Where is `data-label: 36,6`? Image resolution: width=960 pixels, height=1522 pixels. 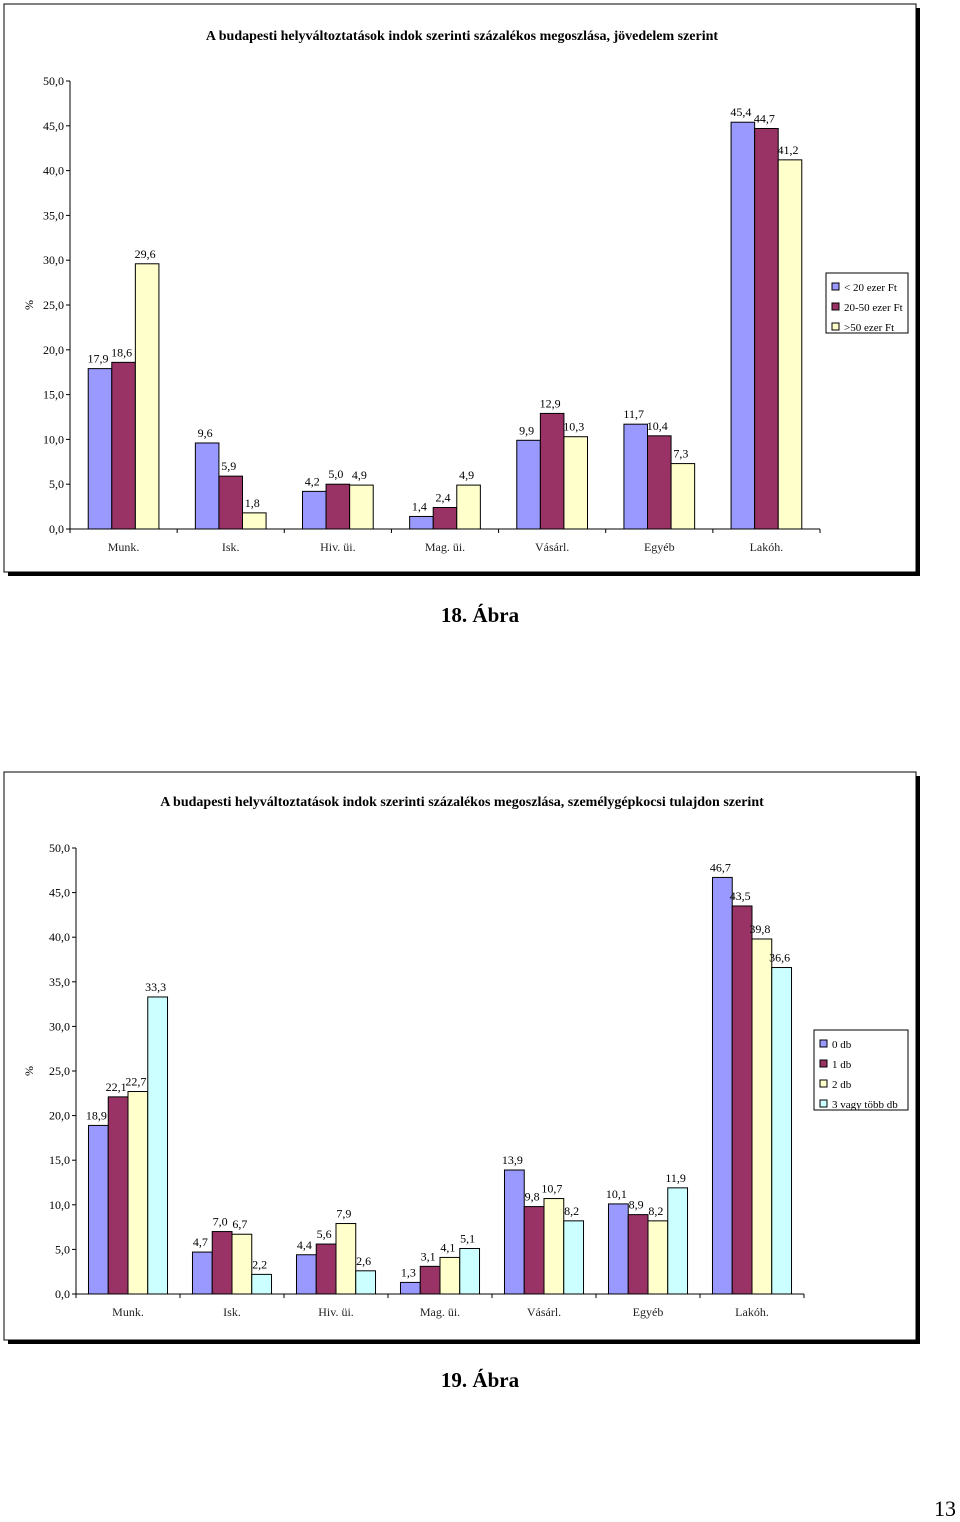 data-label: 36,6 is located at coordinates (779, 958).